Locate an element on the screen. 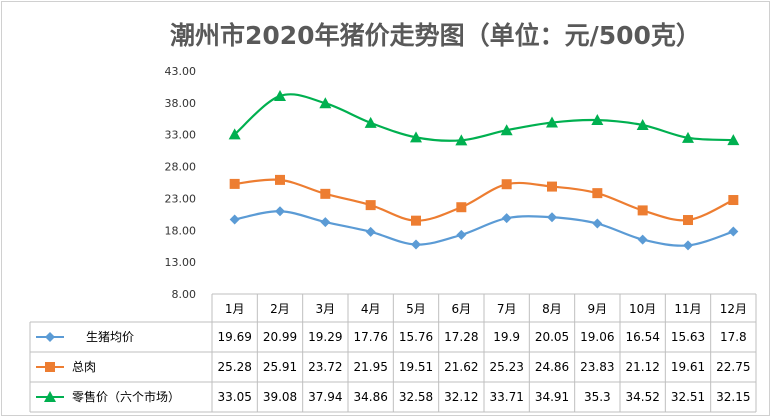 The width and height of the screenshot is (772, 418). table-cell: 23.72 is located at coordinates (325, 367).